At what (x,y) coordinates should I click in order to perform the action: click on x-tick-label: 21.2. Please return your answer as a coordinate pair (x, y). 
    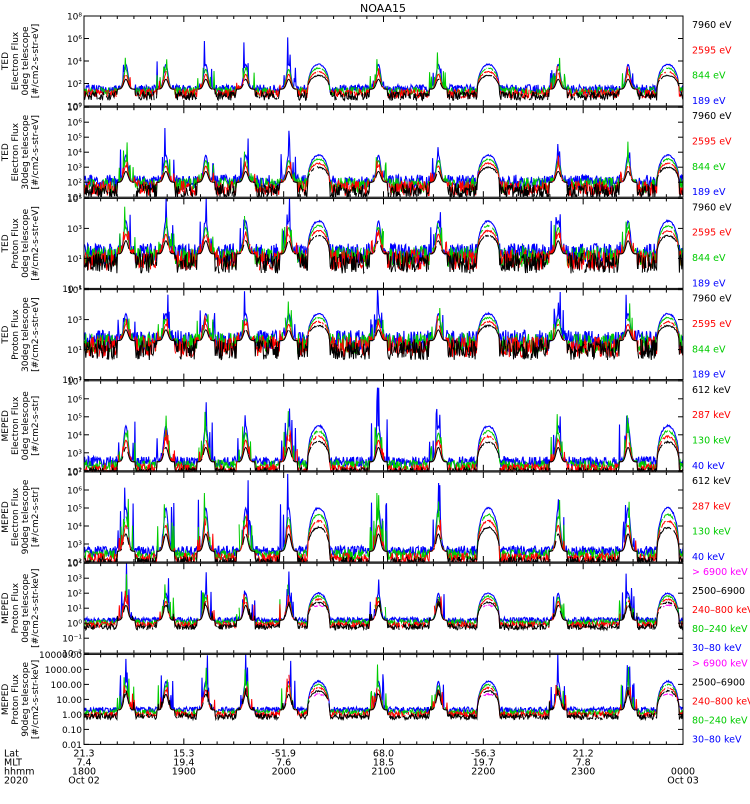
    Looking at the image, I should click on (583, 753).